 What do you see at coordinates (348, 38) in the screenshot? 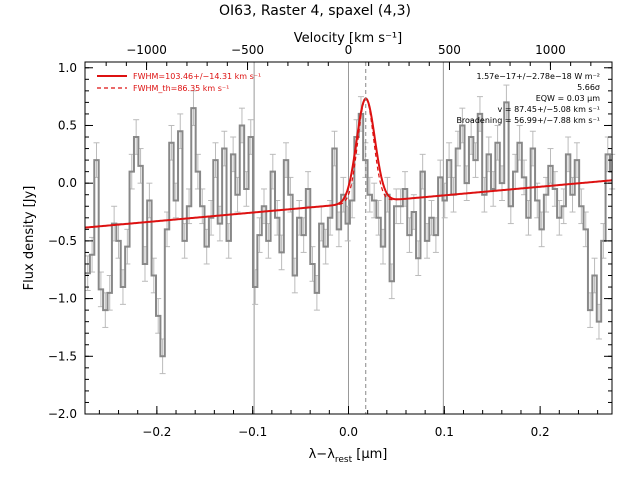
I see `top-axis-label: Velocity [km s⁻¹]` at bounding box center [348, 38].